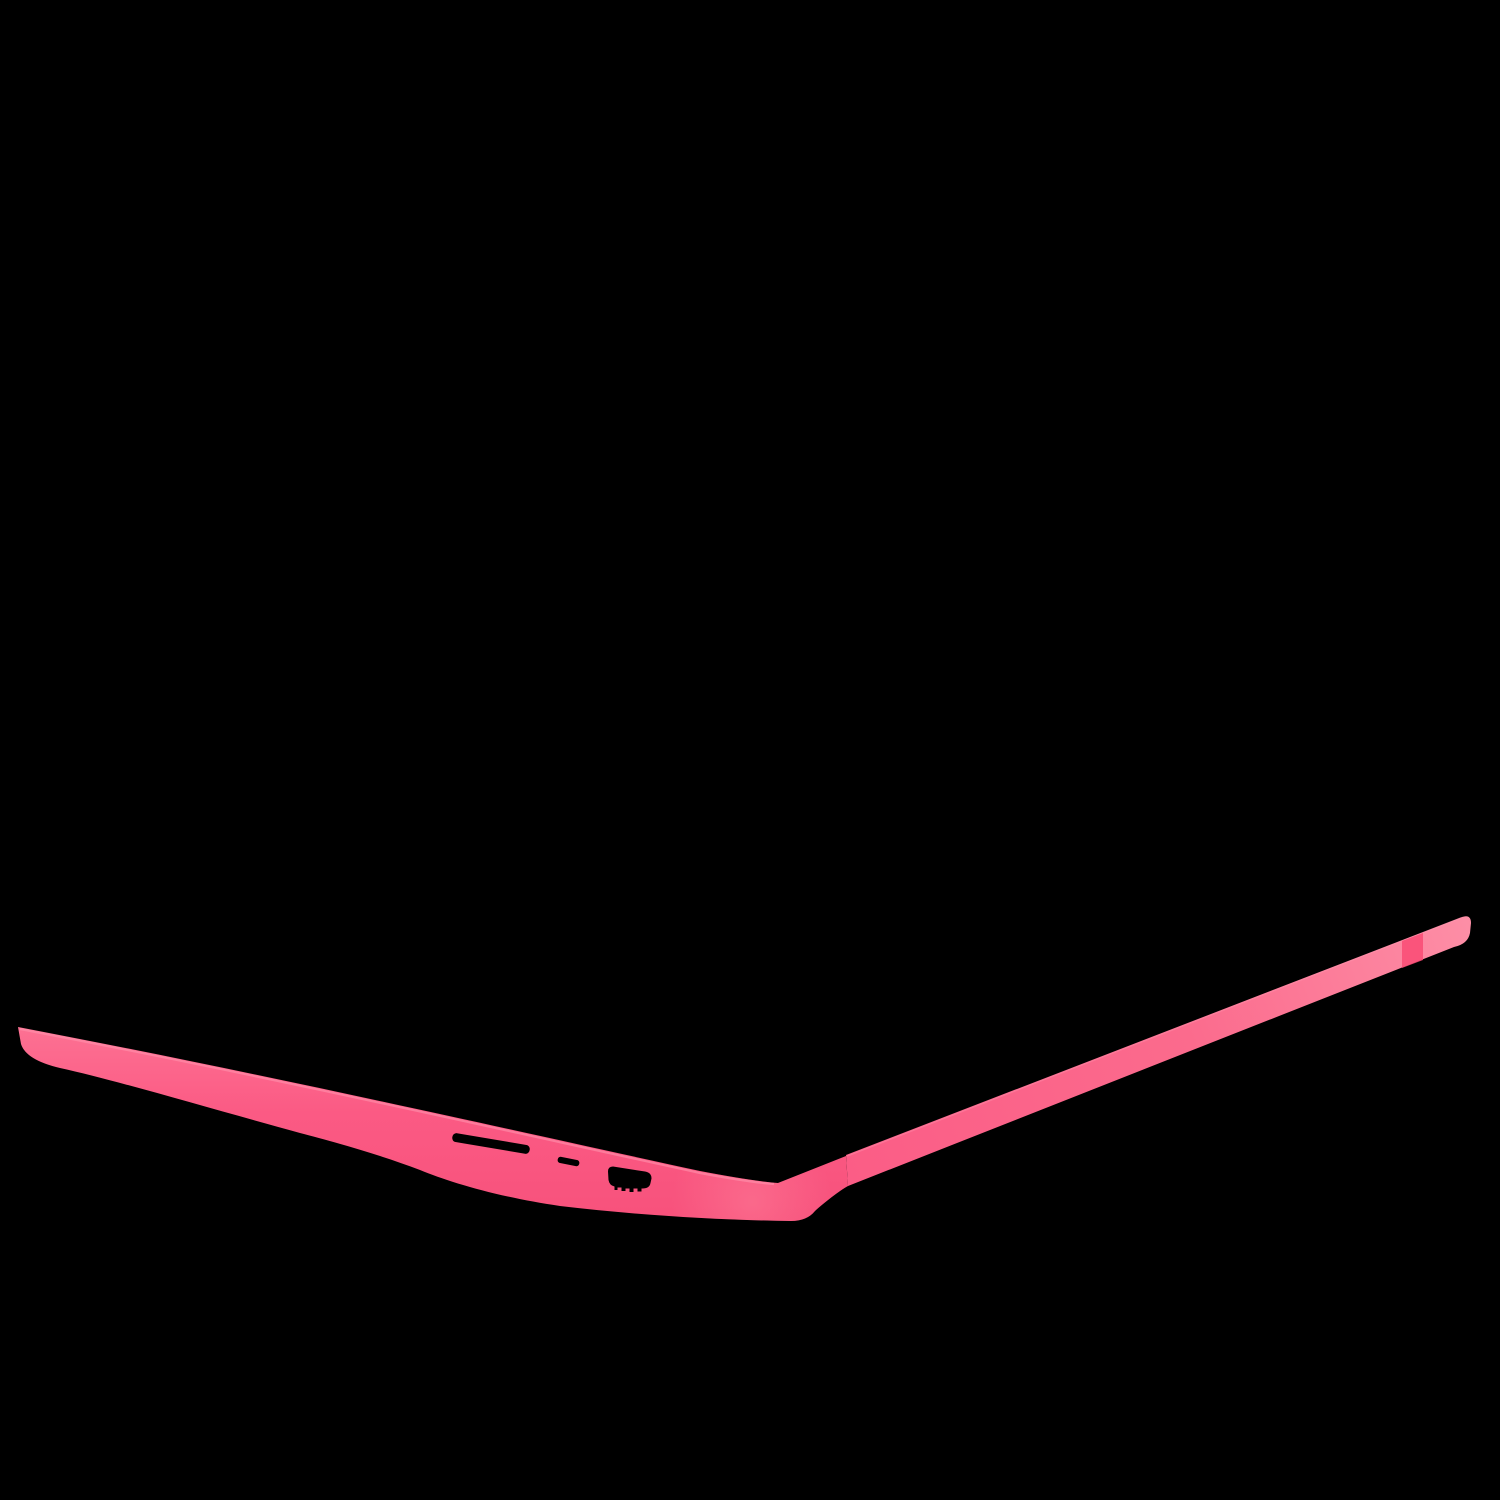 The image size is (1500, 1500). I want to click on laptop-side-edge, so click(1158, 1051).